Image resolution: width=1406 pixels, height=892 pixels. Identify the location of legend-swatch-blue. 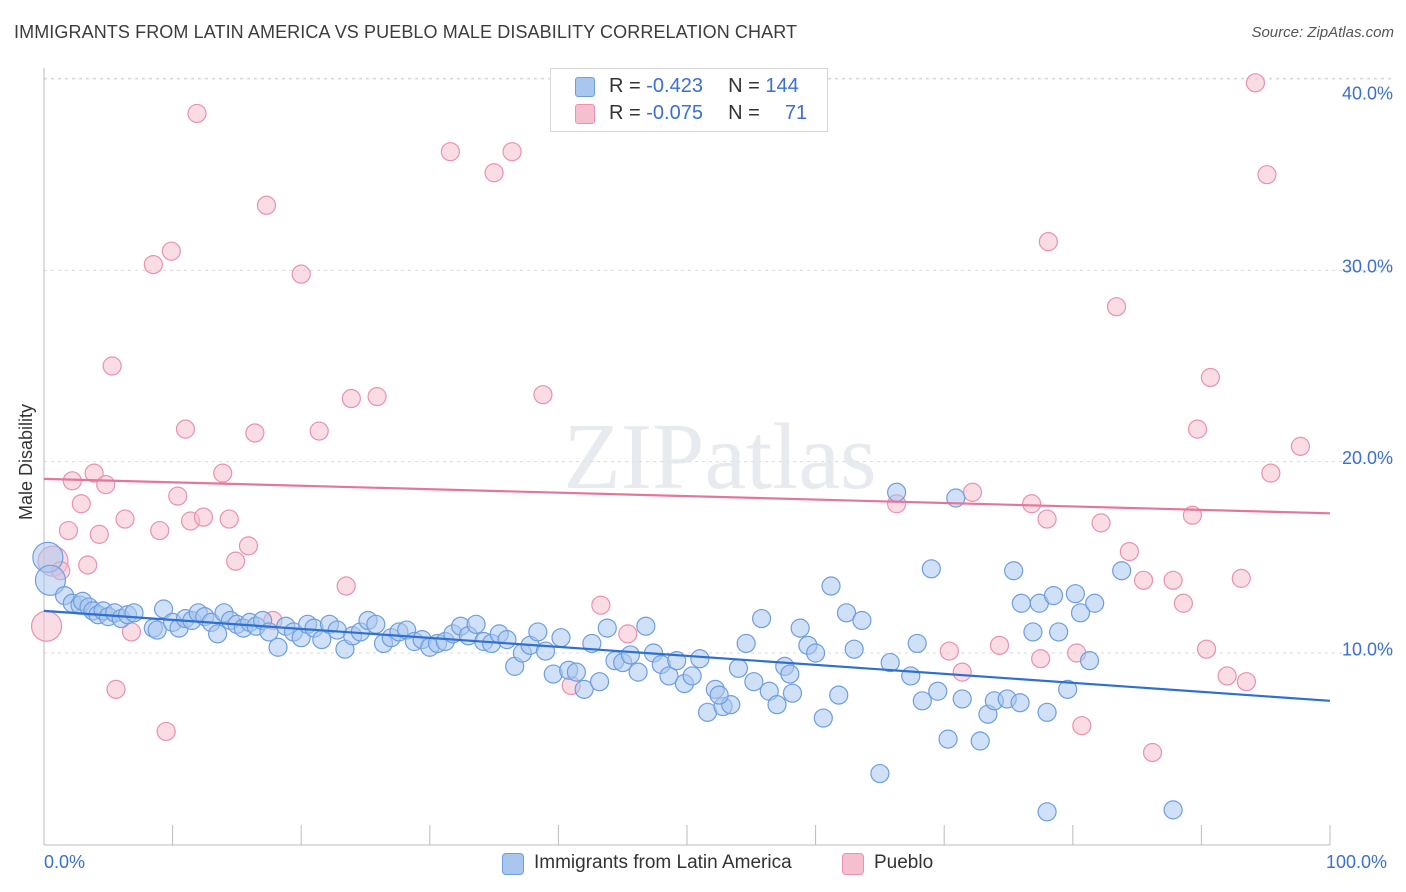
(513, 864).